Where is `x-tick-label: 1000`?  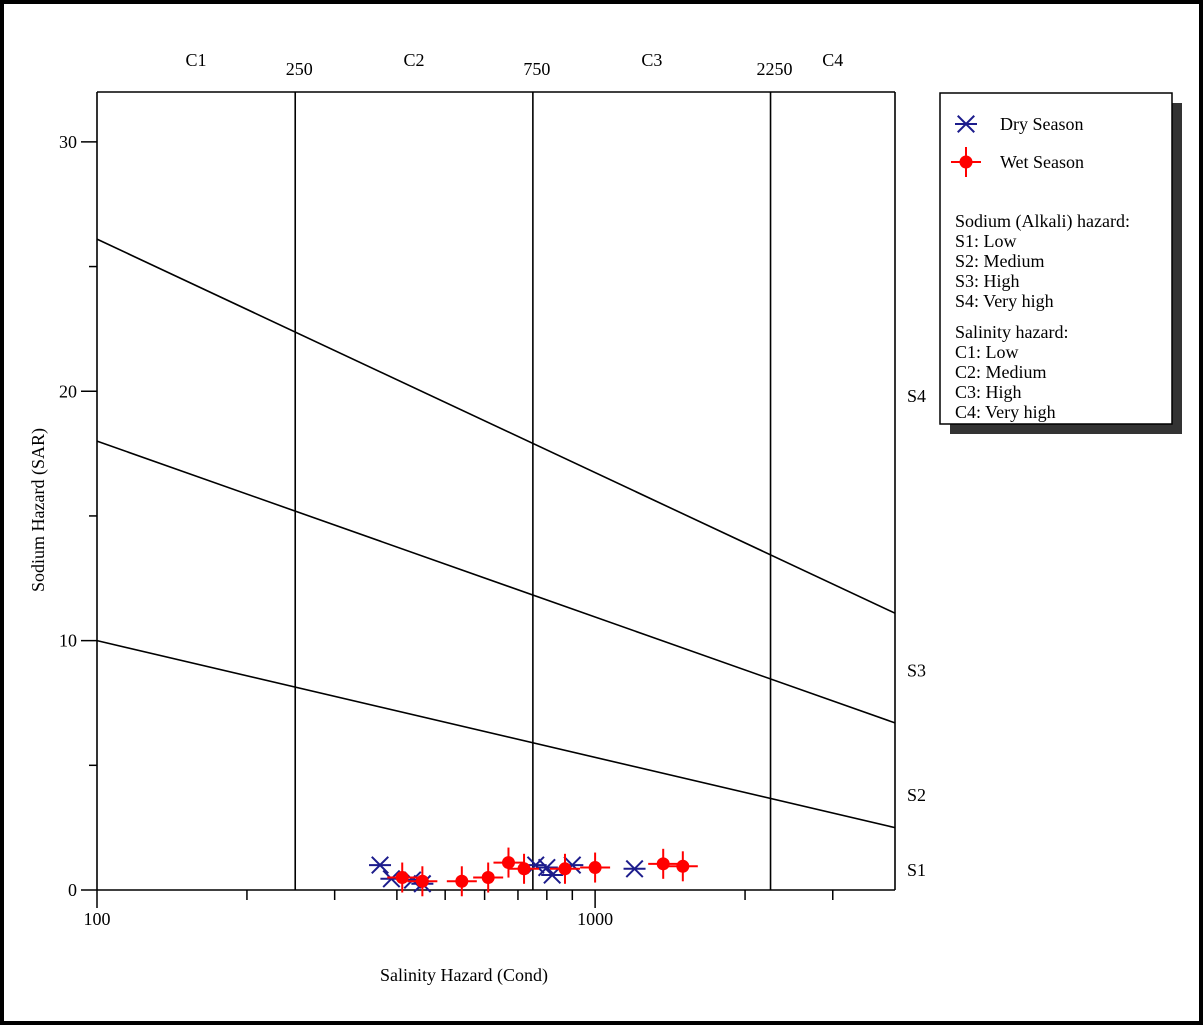
x-tick-label: 1000 is located at coordinates (595, 919).